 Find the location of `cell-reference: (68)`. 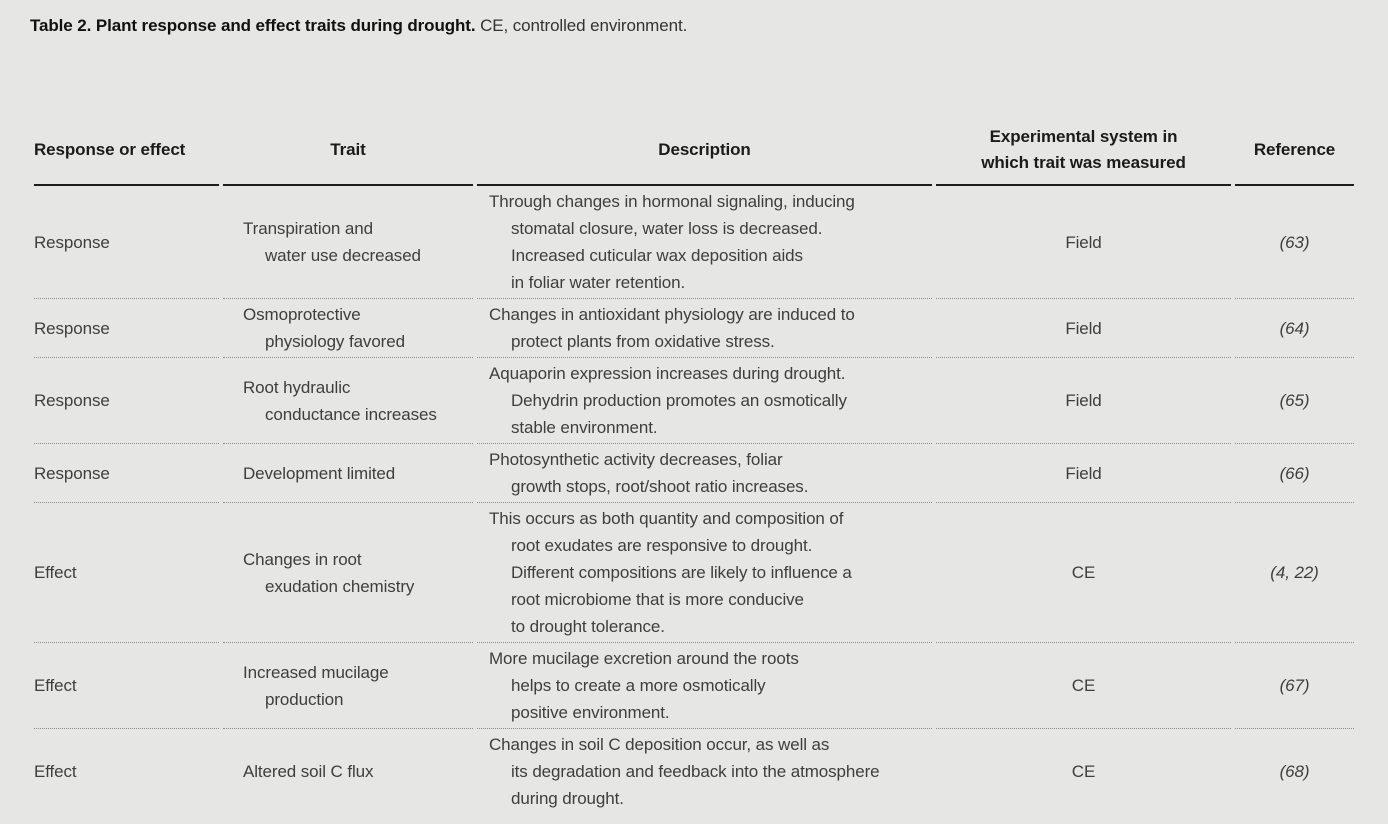

cell-reference: (68) is located at coordinates (1294, 771).